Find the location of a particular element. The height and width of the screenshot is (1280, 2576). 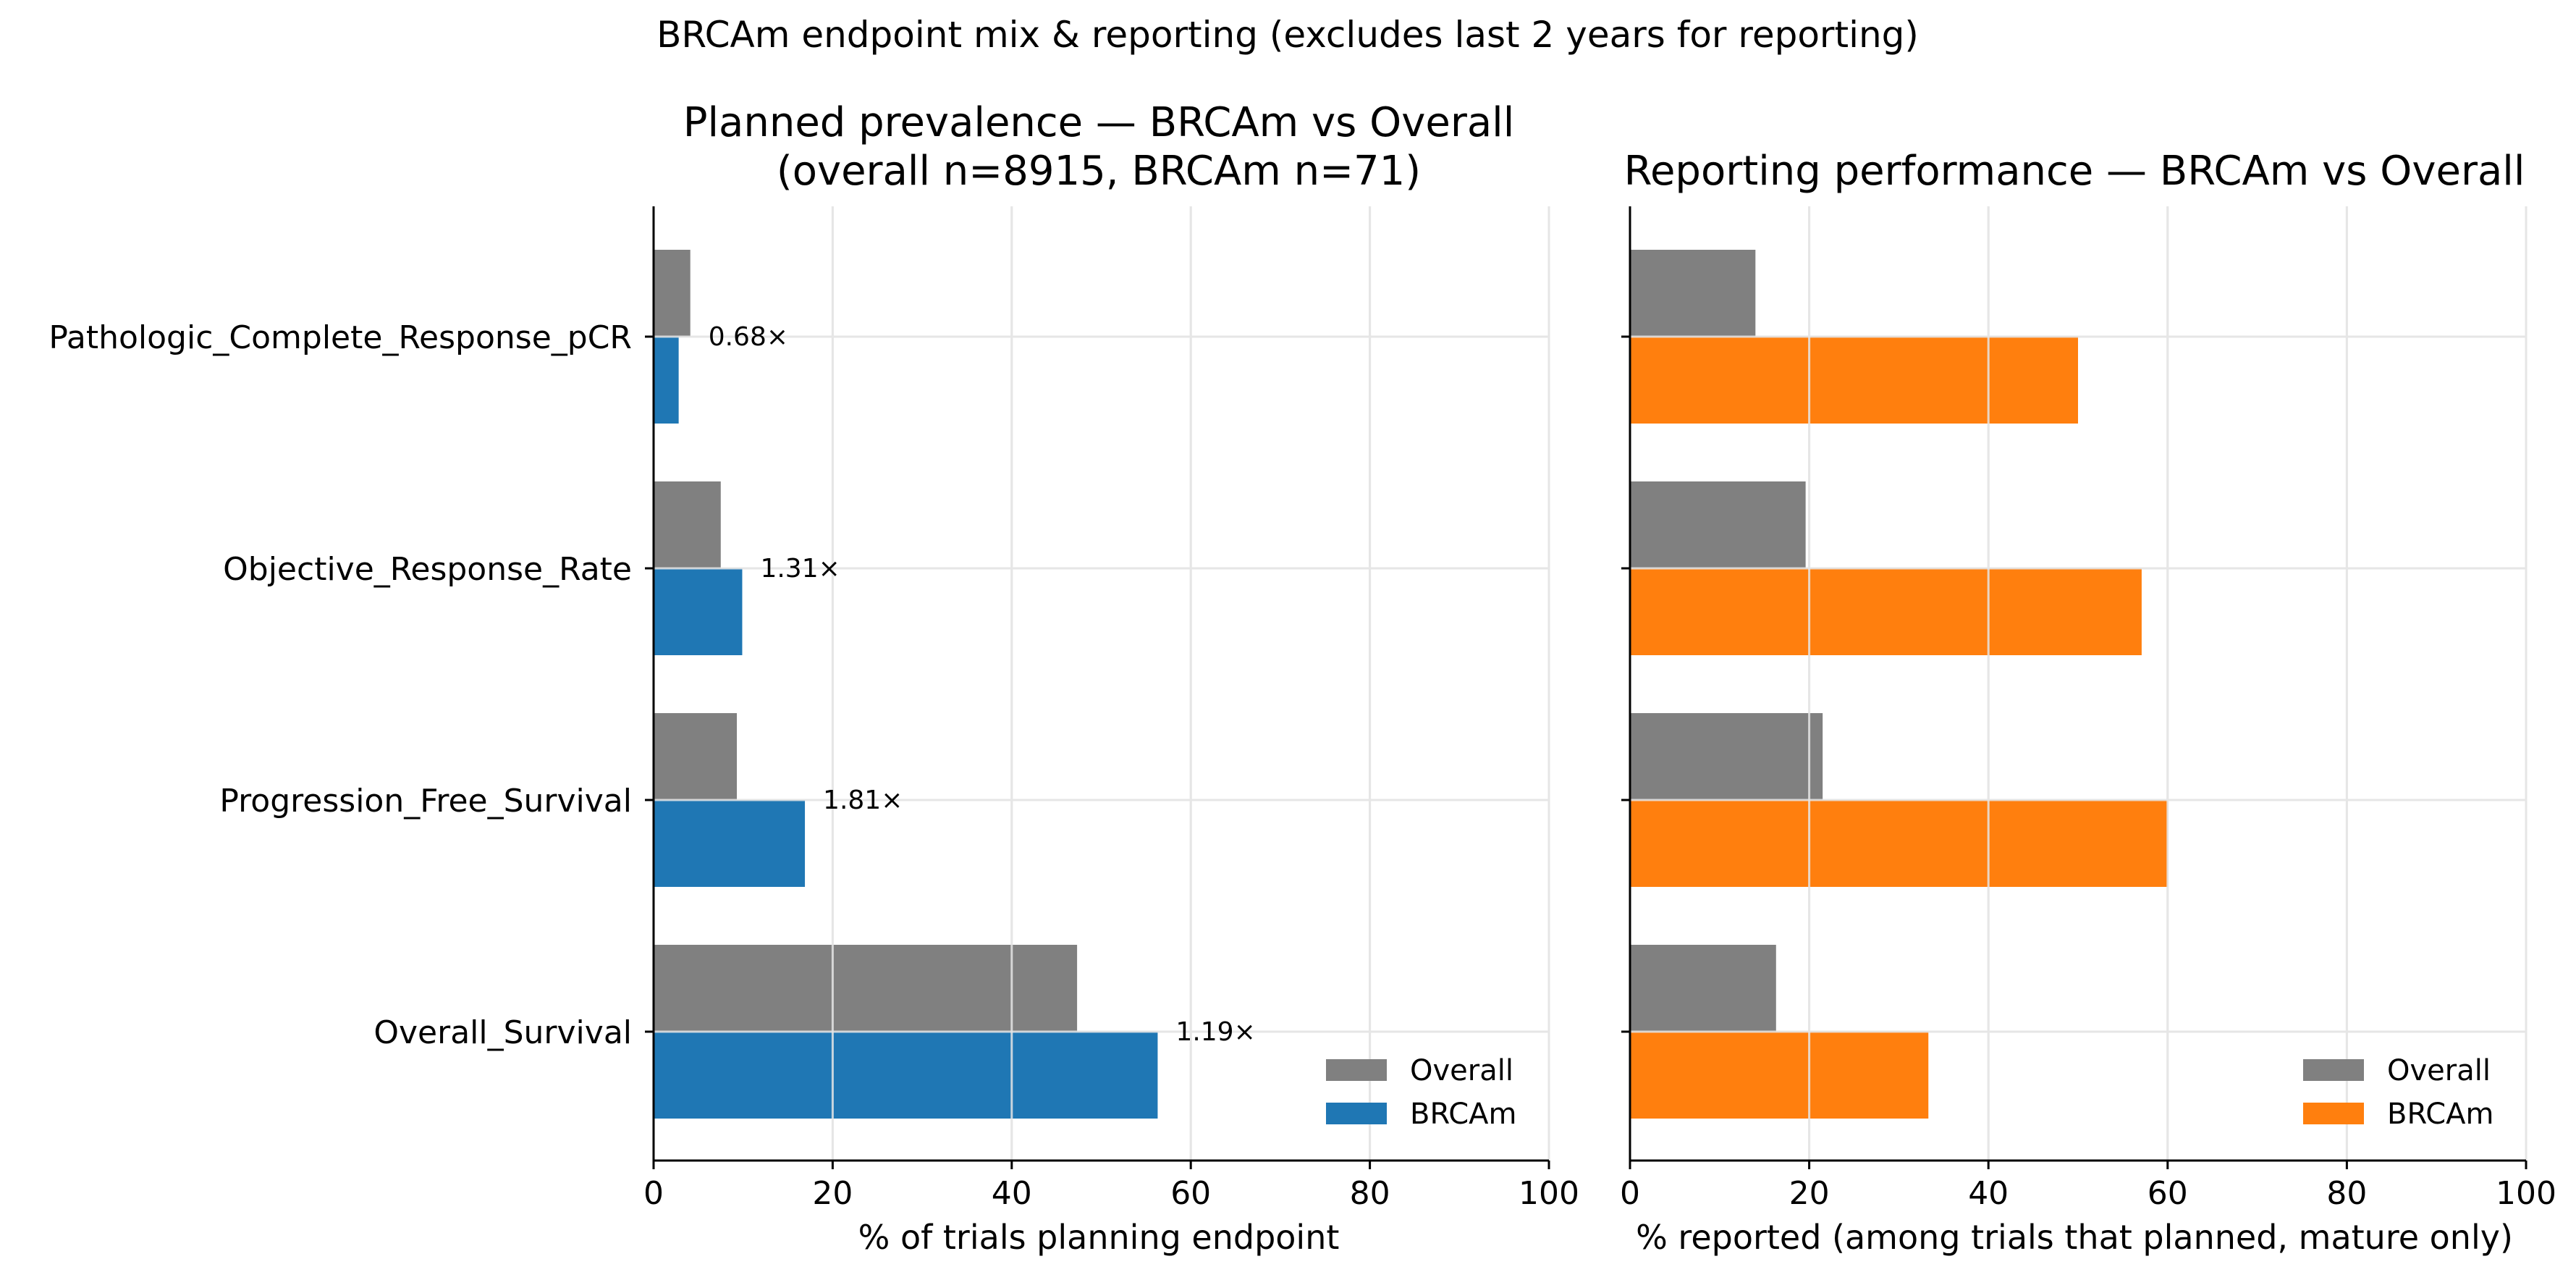

chart-prevalence-title-line2: (overall n=8915, BRCAm n=71) is located at coordinates (1099, 171).